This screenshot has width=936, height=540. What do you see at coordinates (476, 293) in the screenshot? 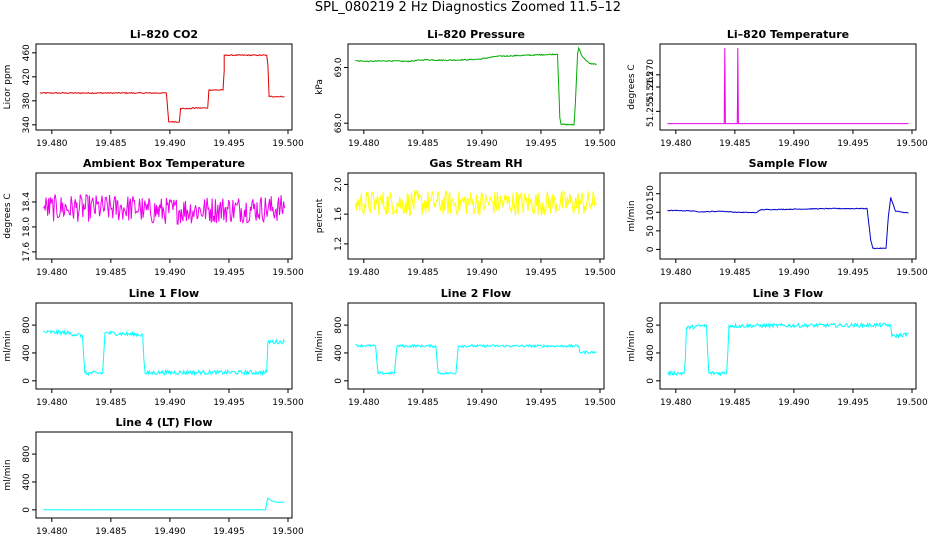
I see `chart-title: Line 2 Flow` at bounding box center [476, 293].